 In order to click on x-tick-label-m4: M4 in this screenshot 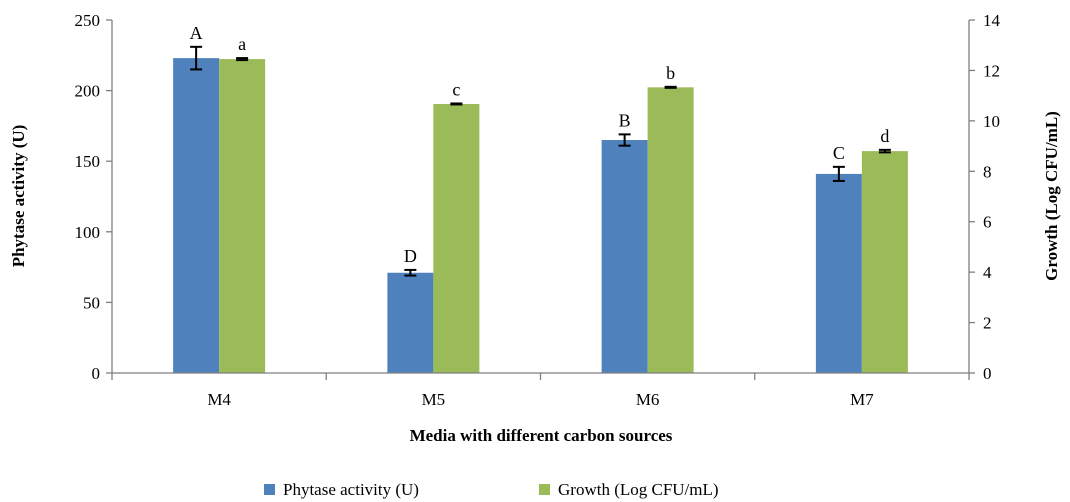, I will do `click(219, 399)`.